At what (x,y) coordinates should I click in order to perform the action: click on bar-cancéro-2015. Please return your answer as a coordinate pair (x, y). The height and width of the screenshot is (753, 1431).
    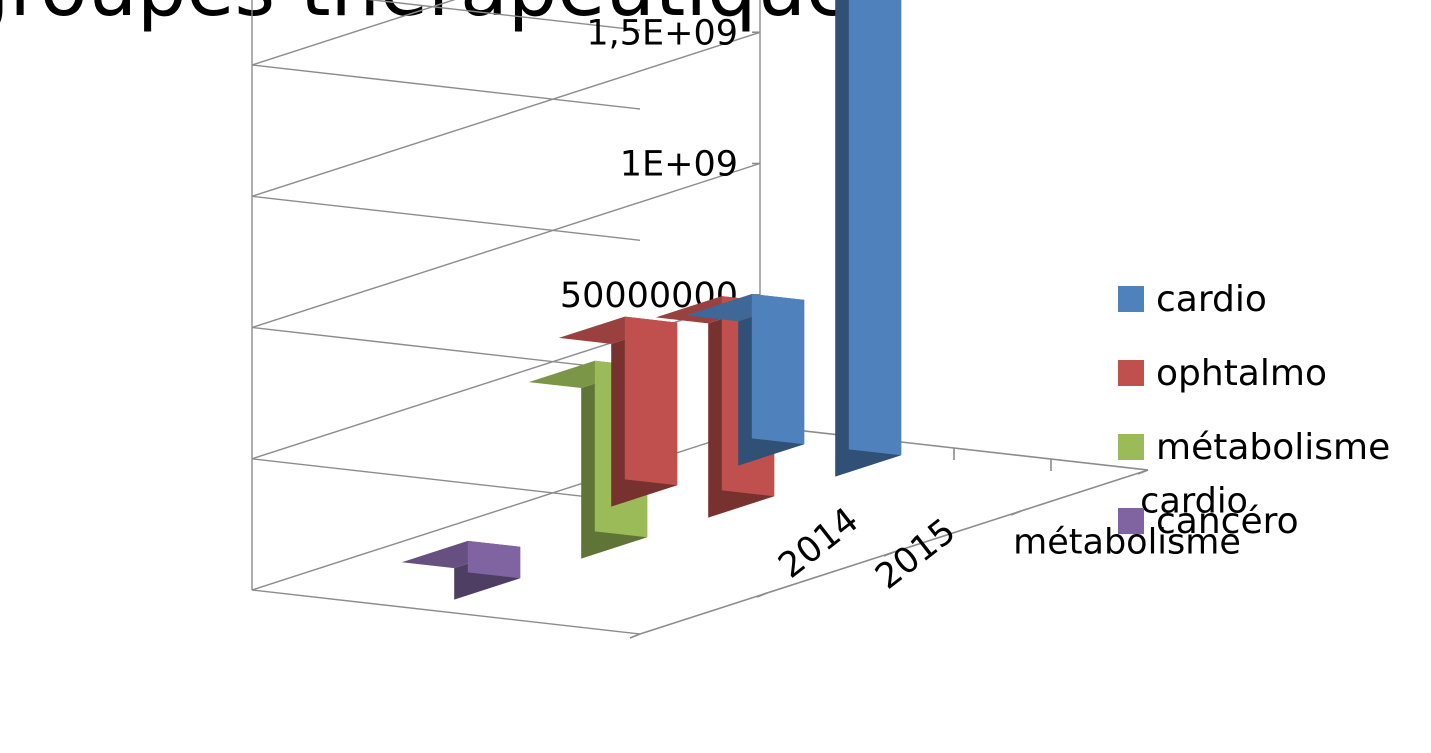
    Looking at the image, I should click on (494, 559).